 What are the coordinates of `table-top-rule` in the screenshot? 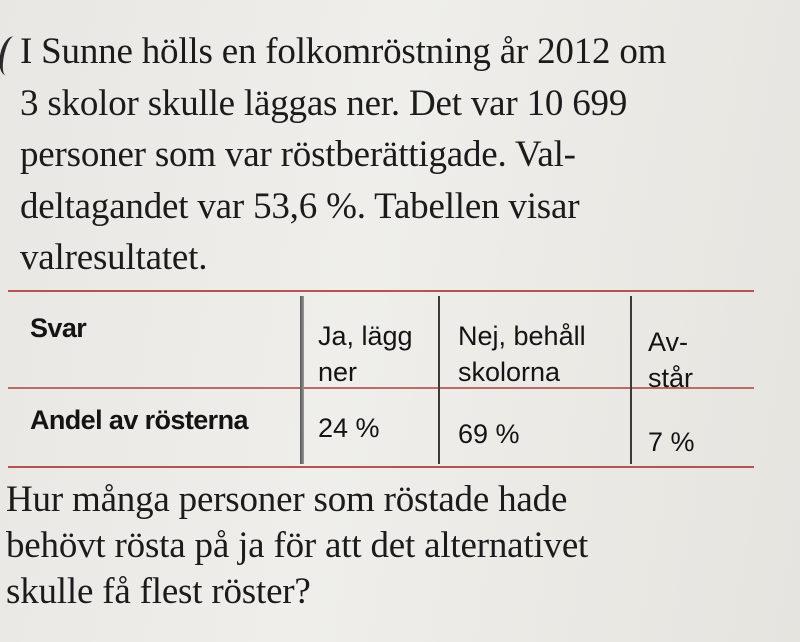 It's located at (381, 291).